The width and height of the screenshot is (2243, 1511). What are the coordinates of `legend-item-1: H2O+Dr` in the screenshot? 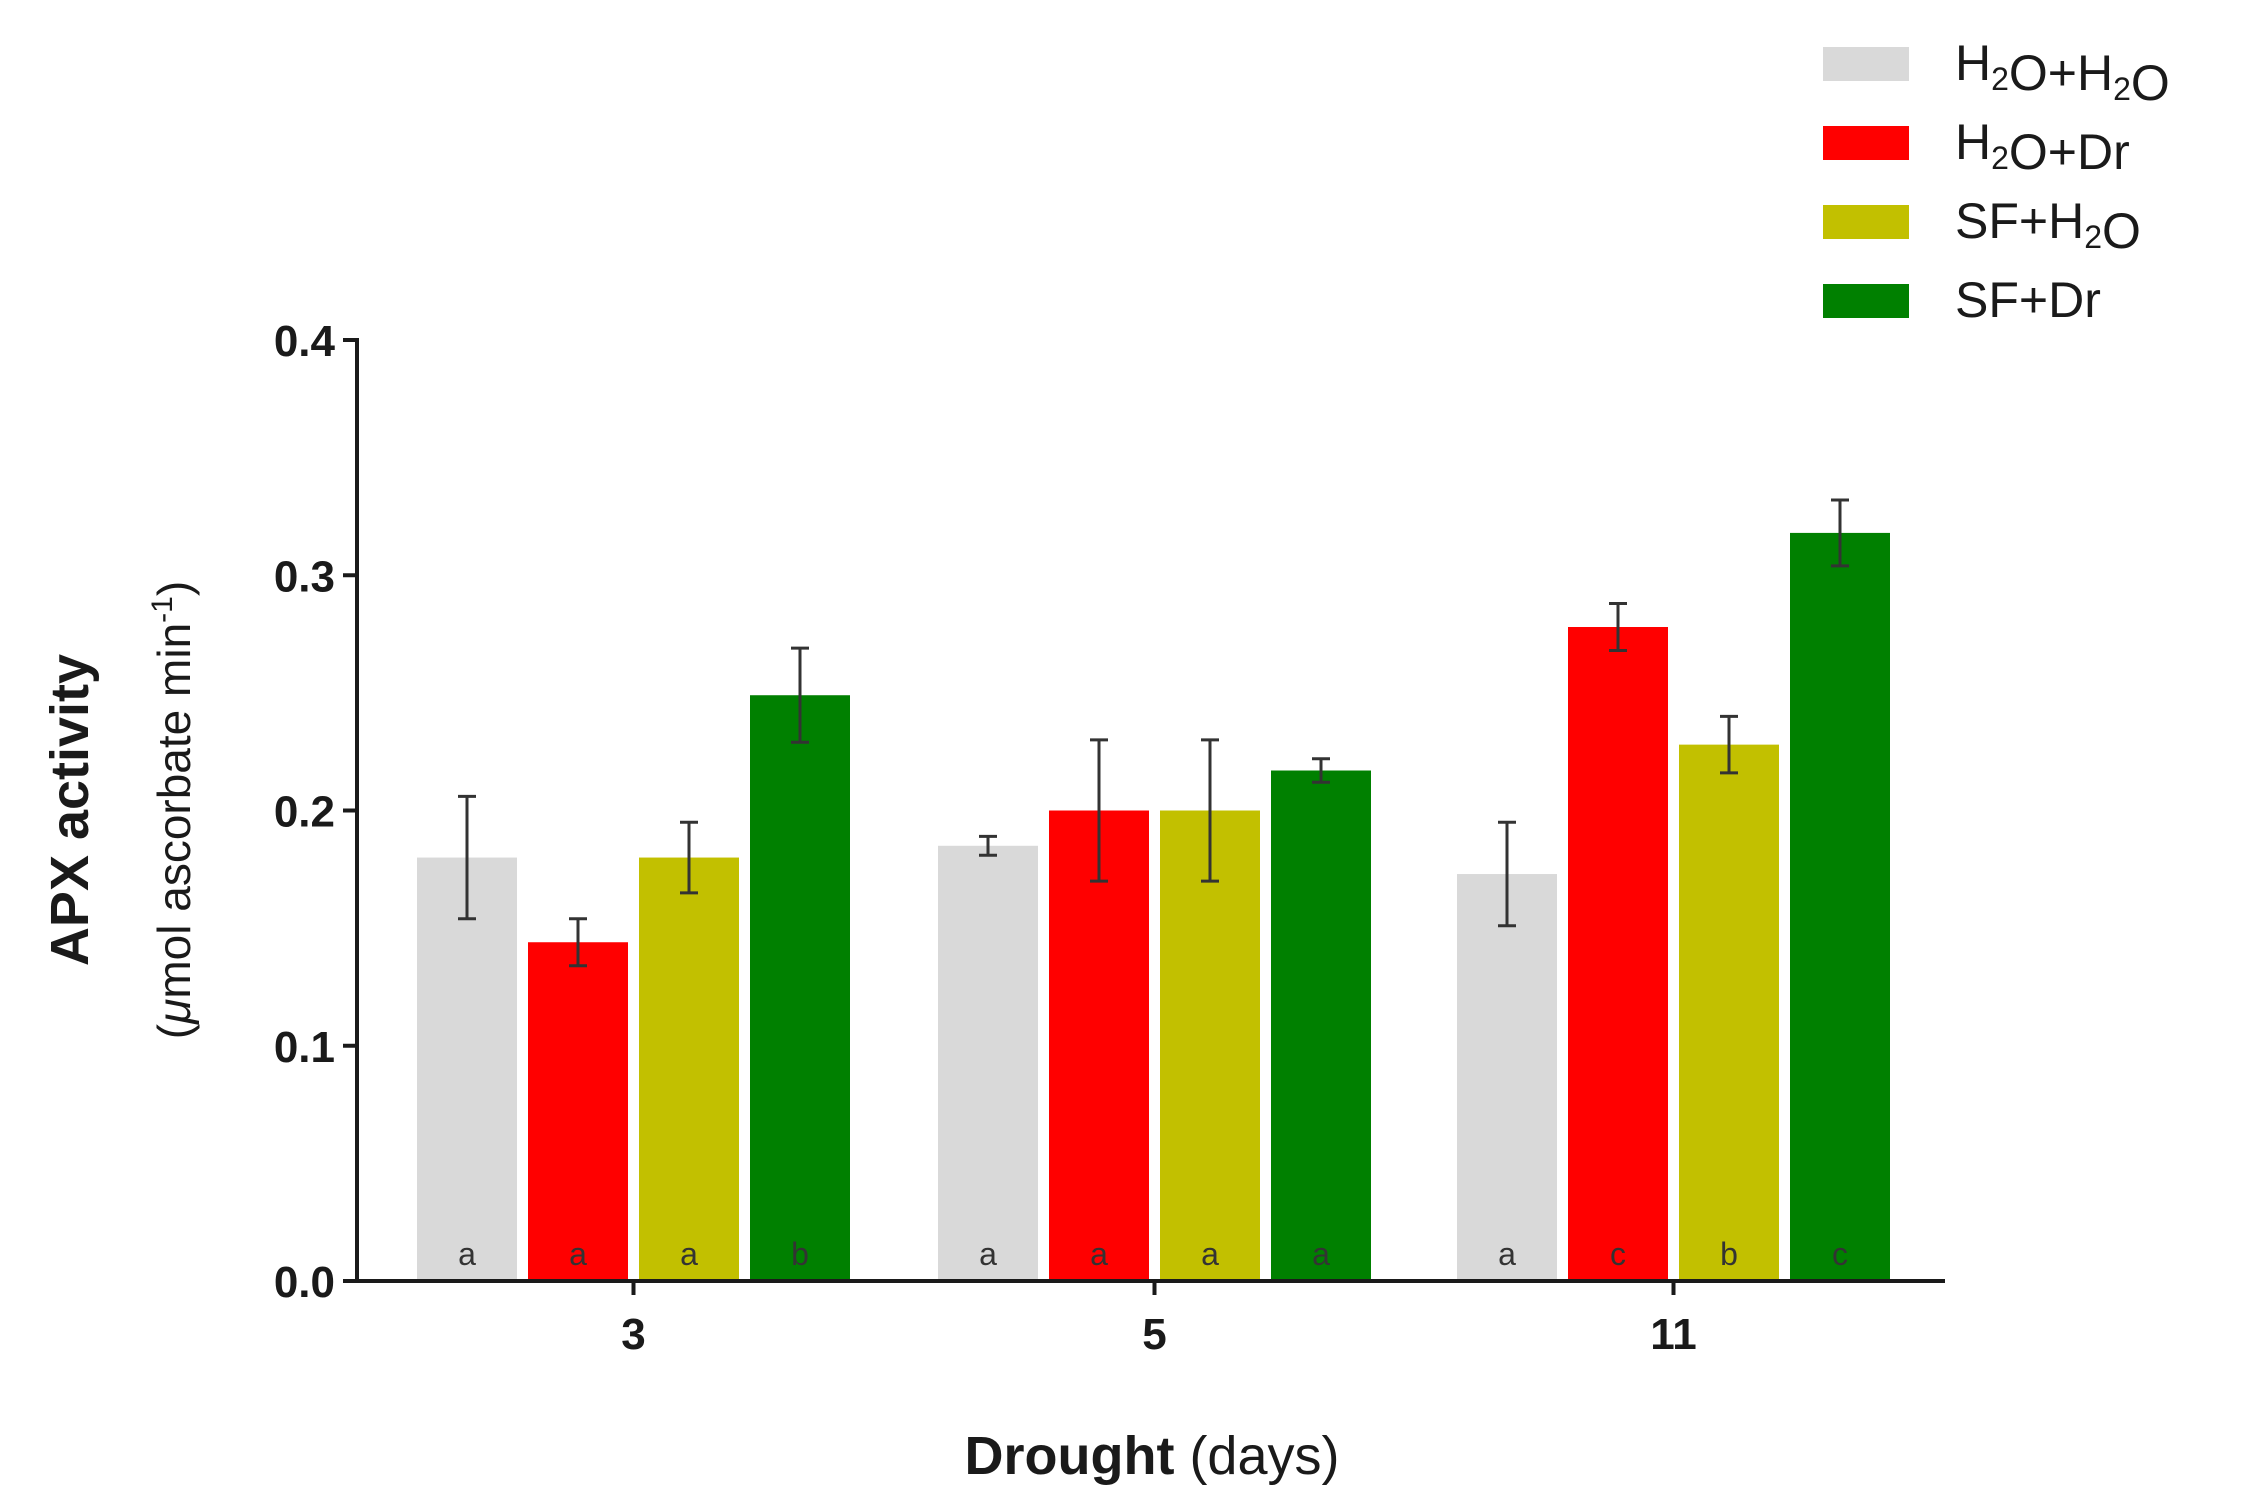 It's located at (1976, 147).